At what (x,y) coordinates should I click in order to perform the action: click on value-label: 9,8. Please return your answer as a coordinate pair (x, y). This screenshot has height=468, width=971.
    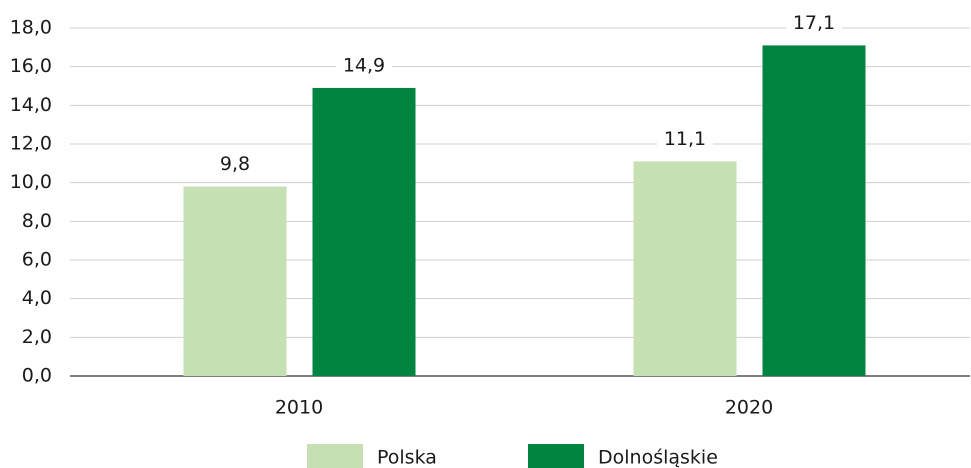
    Looking at the image, I should click on (235, 164).